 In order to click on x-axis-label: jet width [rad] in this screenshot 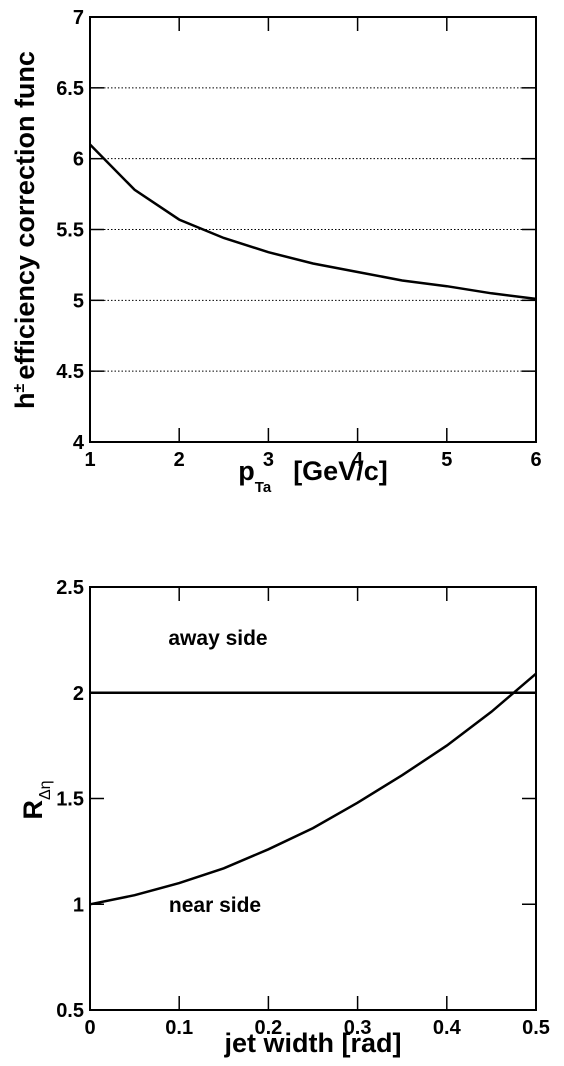, I will do `click(313, 1043)`.